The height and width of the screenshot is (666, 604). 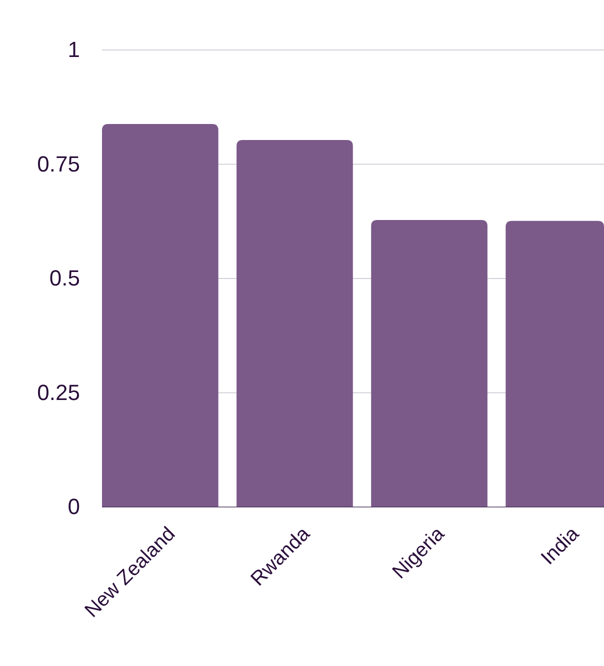 What do you see at coordinates (58, 392) in the screenshot?
I see `y-tick-label: 0.25` at bounding box center [58, 392].